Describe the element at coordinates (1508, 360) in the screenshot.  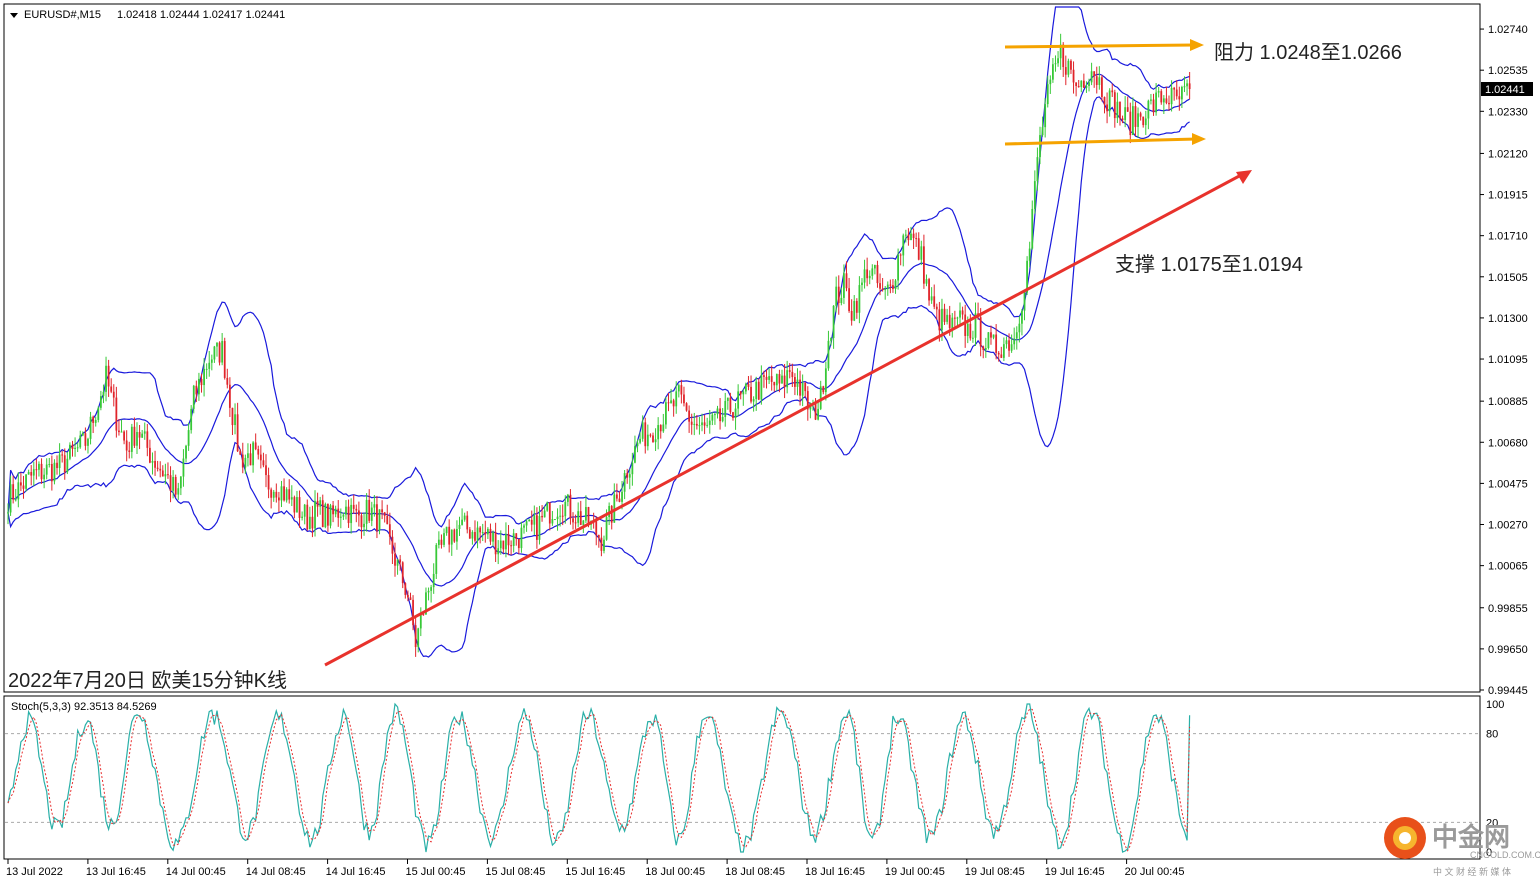
I see `price-tick-label: 1.01095` at that location.